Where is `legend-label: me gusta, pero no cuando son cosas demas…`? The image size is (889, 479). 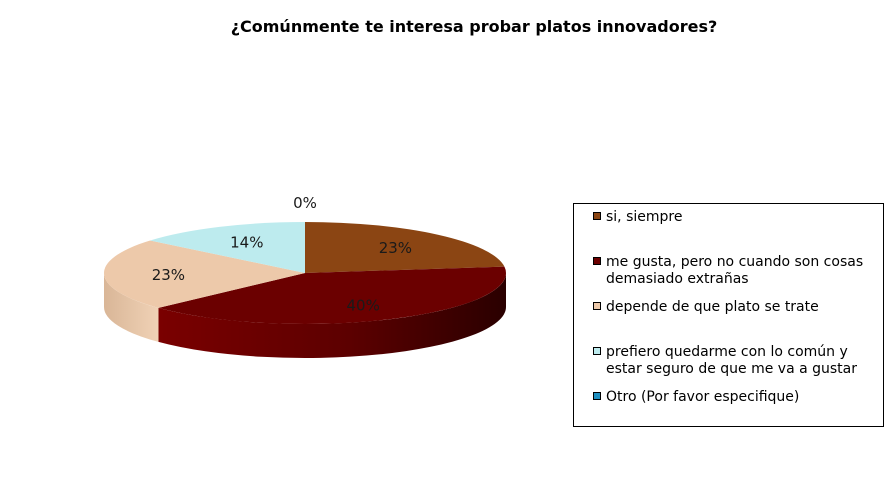 legend-label: me gusta, pero no cuando son cosas demas… is located at coordinates (735, 270).